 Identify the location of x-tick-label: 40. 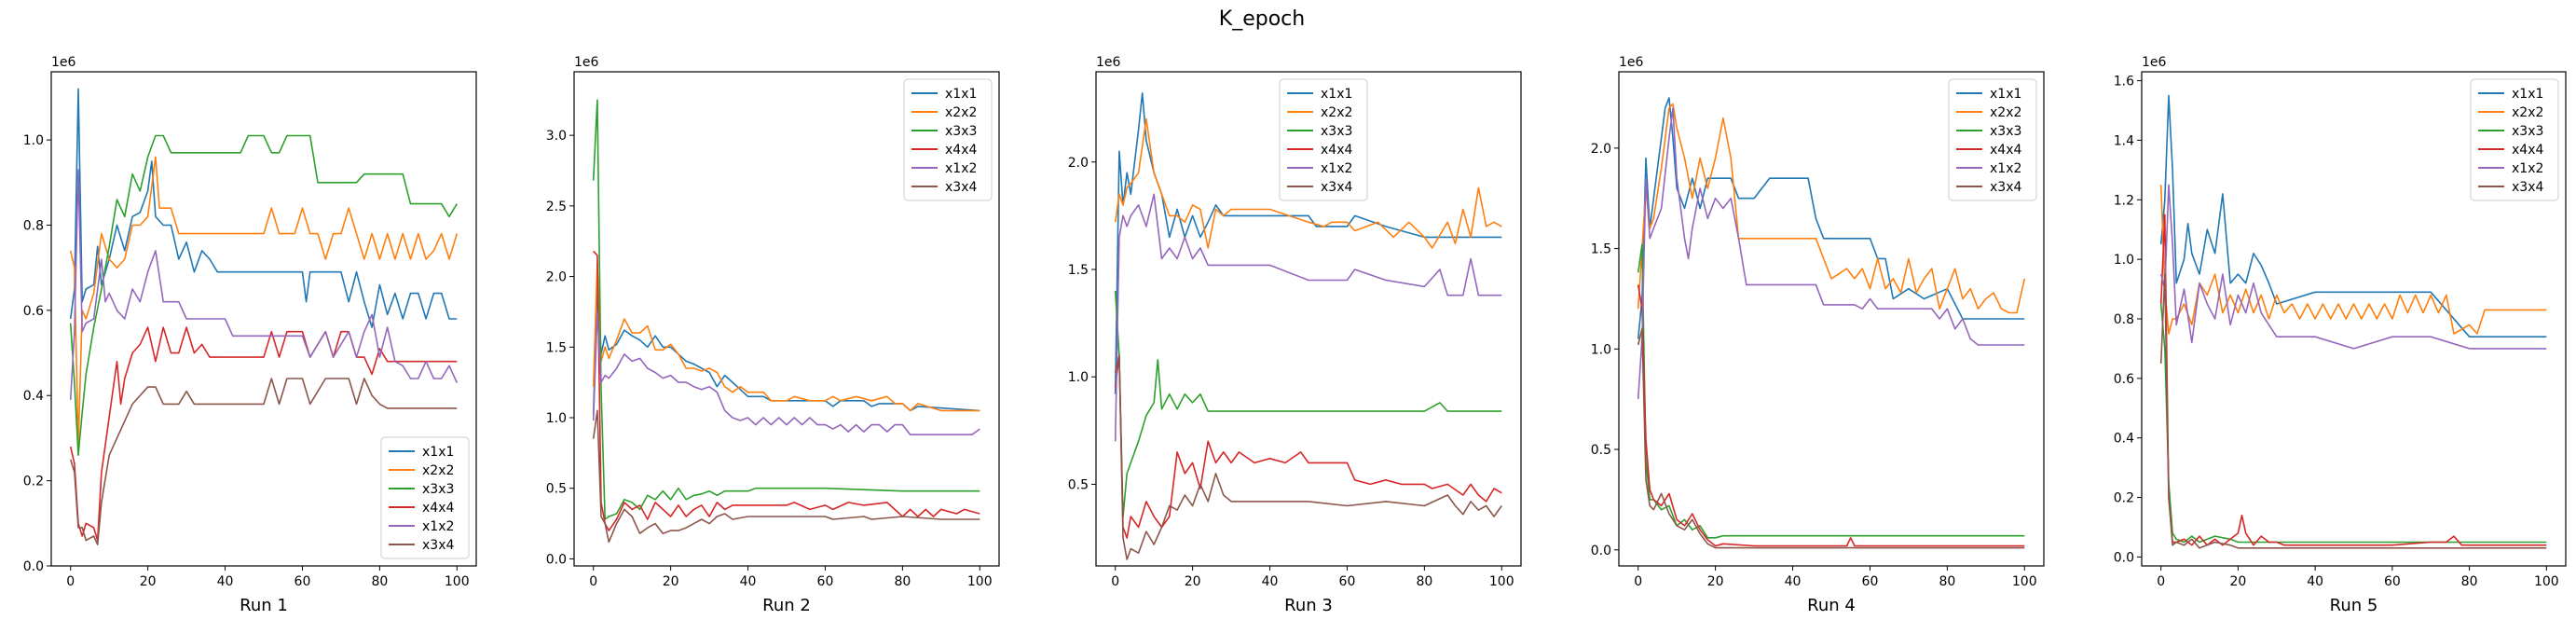
(225, 581).